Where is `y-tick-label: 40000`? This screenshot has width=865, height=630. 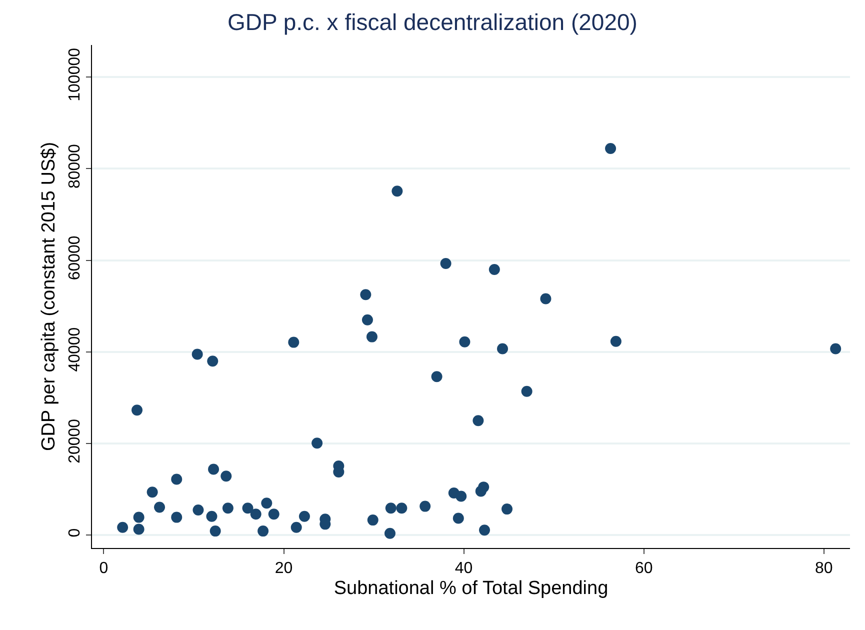
y-tick-label: 40000 is located at coordinates (75, 349).